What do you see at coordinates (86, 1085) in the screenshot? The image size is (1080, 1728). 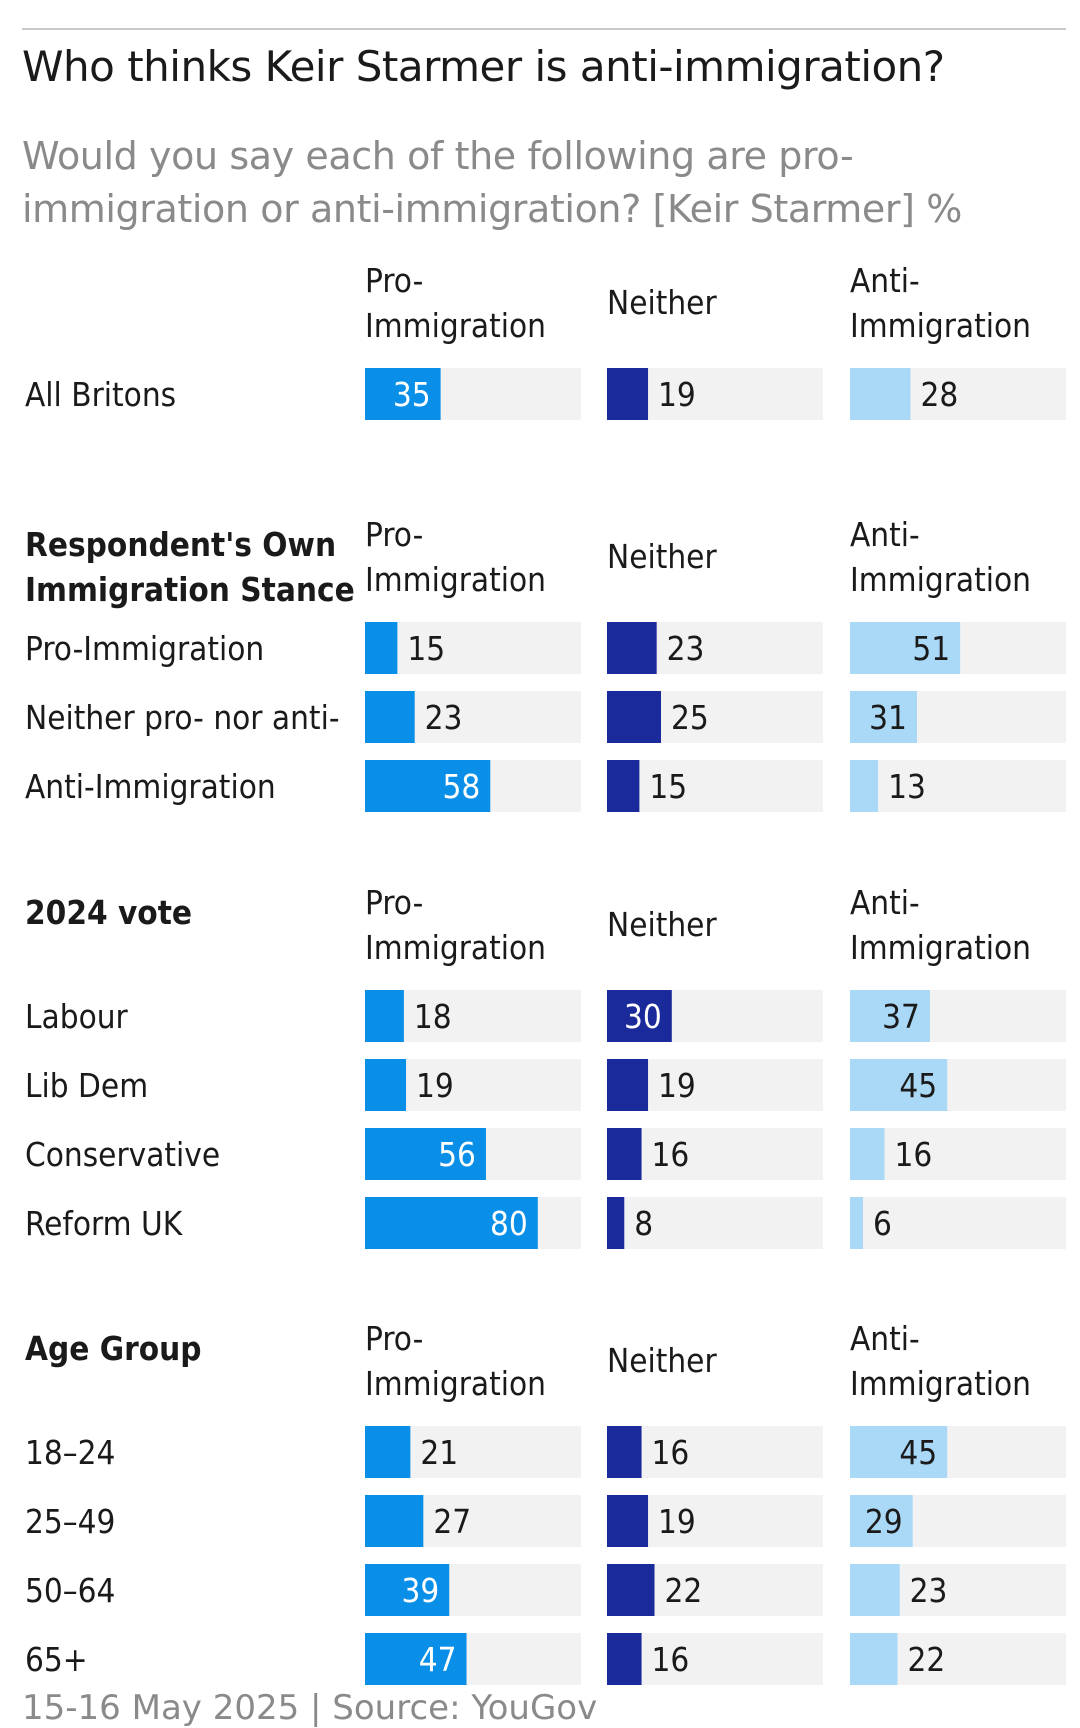 I see `row-label: Lib Dem` at bounding box center [86, 1085].